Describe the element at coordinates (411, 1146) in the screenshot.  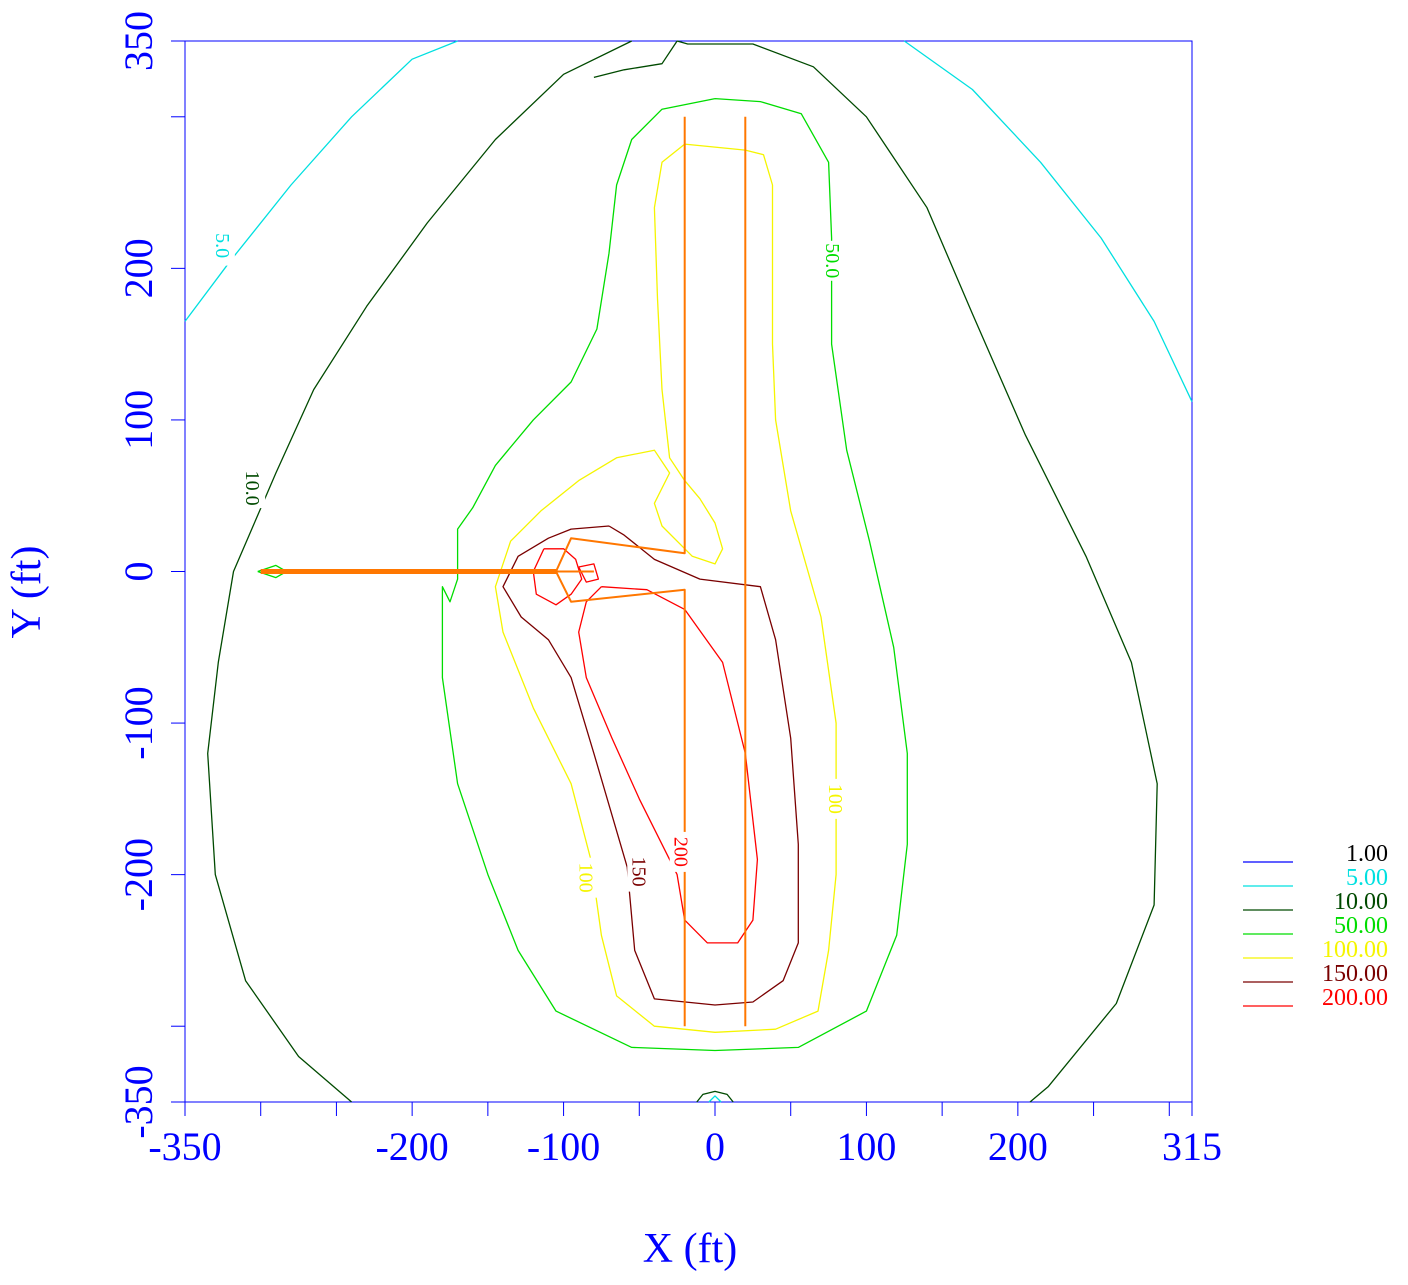
I see `x-tick-label: -200` at that location.